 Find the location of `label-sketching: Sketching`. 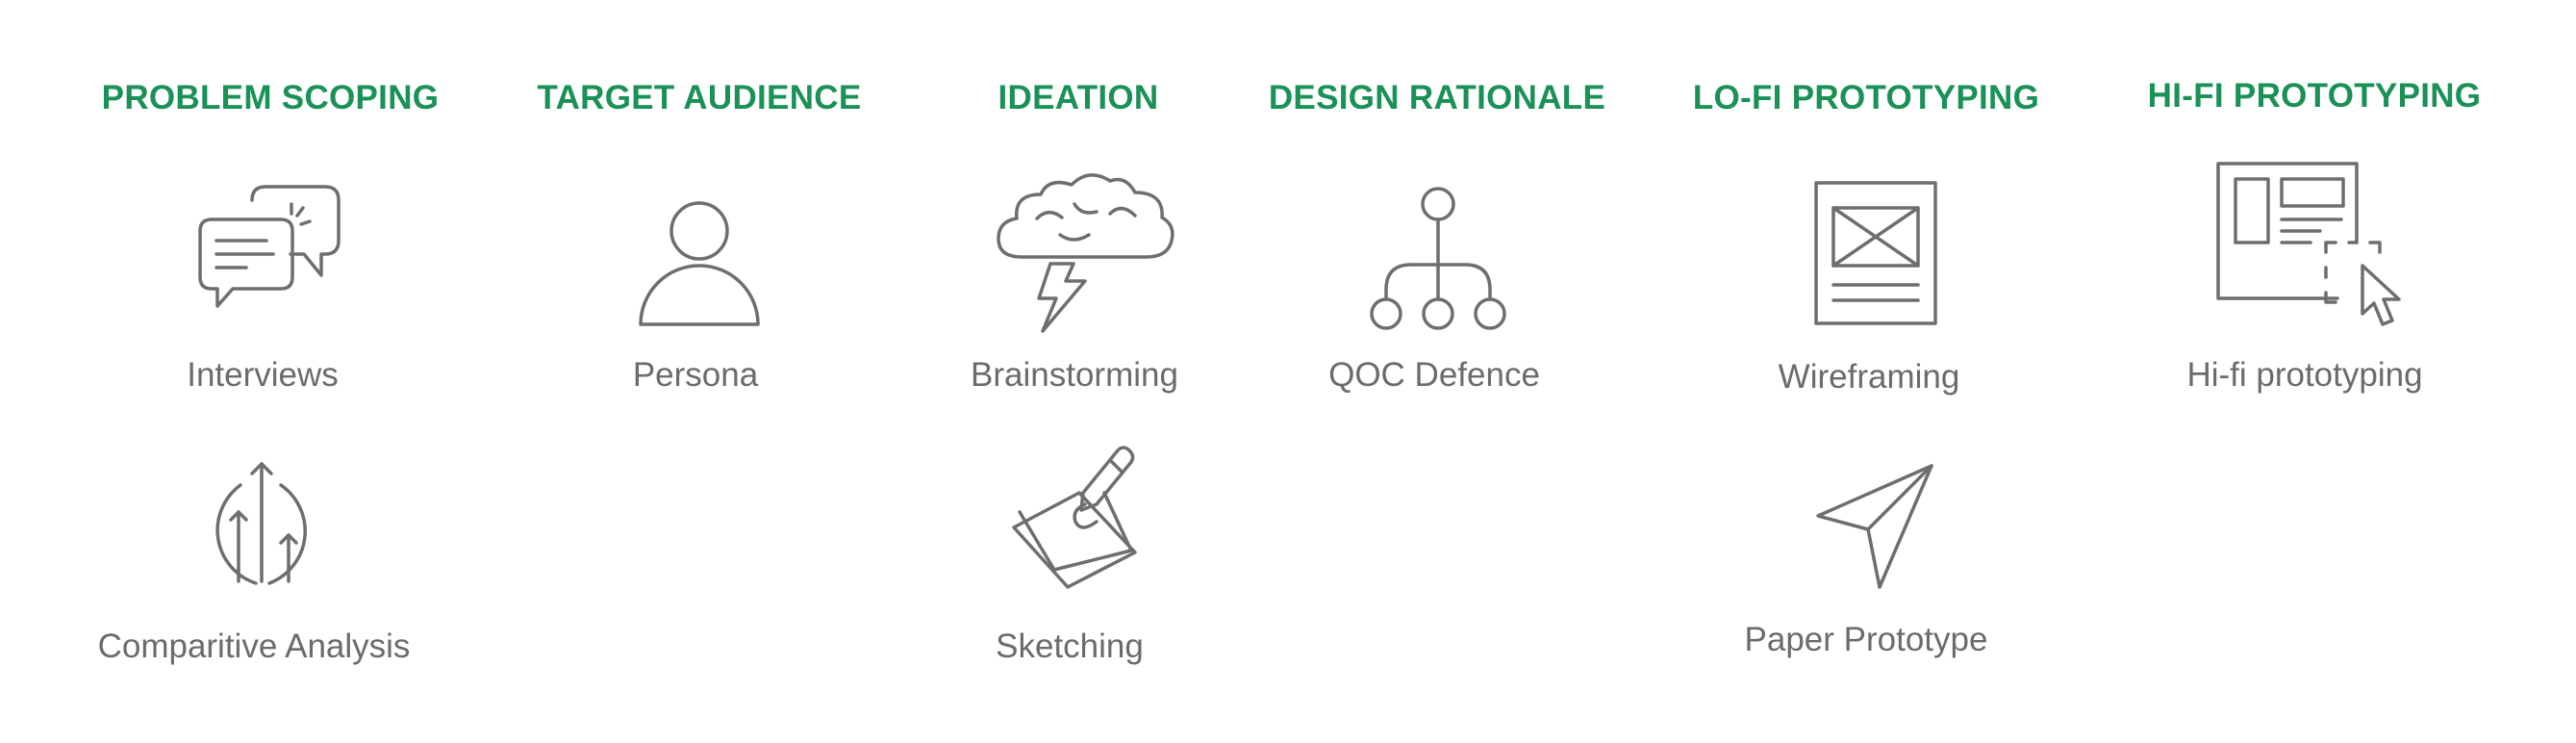

label-sketching: Sketching is located at coordinates (1070, 646).